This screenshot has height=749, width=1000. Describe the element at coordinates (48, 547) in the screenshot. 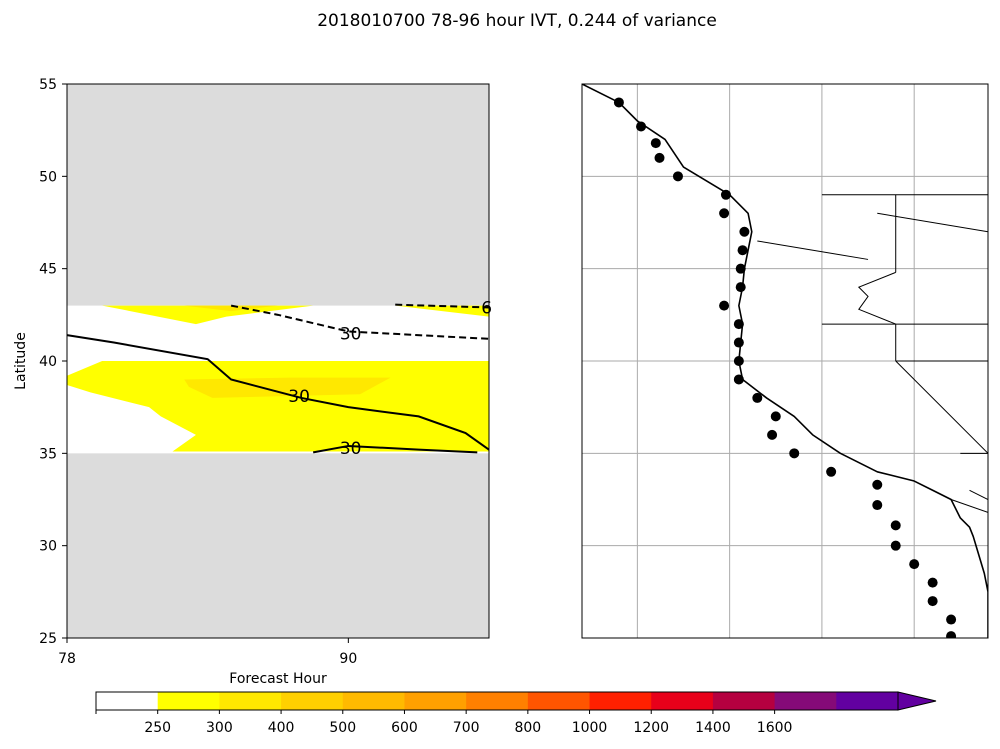

I see `y-tick-label: 30` at that location.